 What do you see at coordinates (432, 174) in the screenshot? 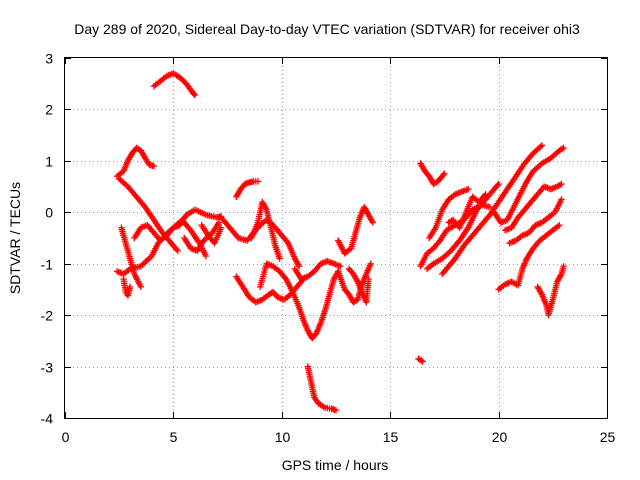
I see `series-arc-u` at bounding box center [432, 174].